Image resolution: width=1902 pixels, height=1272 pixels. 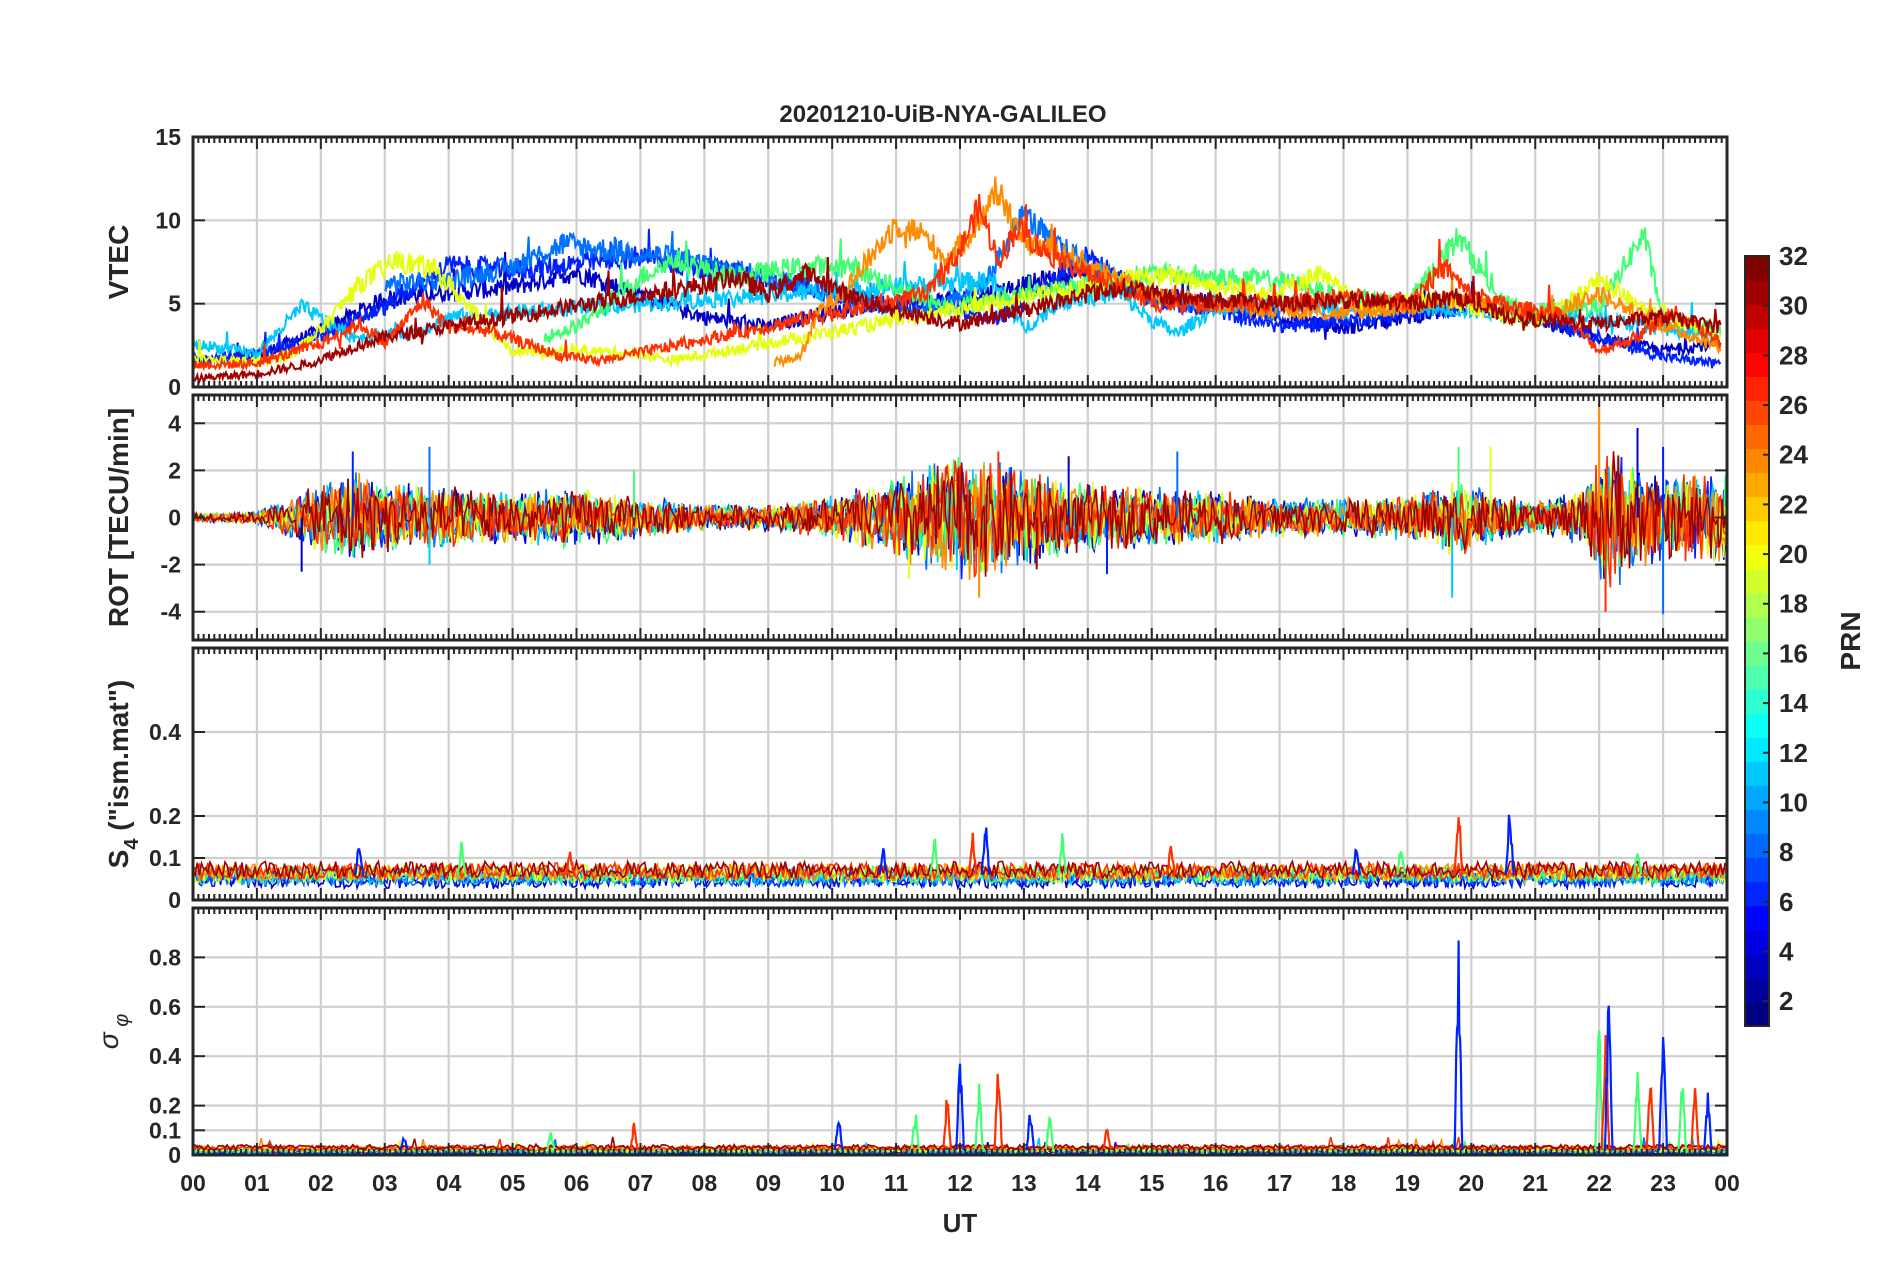 I want to click on colorbar-tick-label: 24, so click(x=1793, y=455).